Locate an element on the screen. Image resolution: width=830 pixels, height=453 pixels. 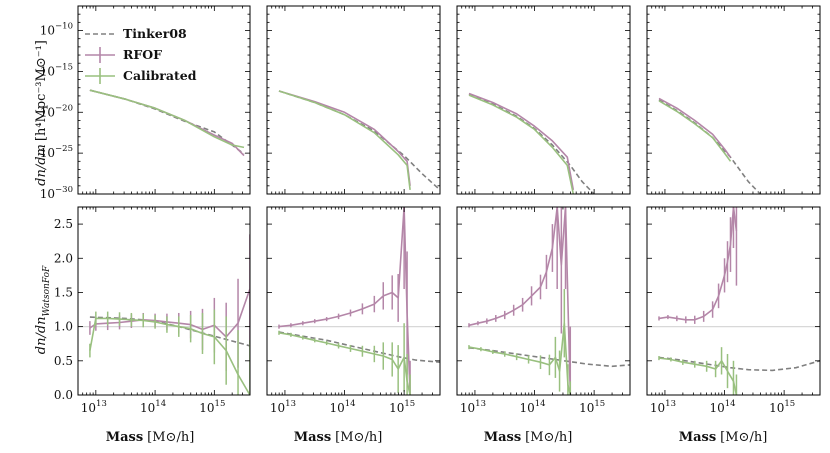
y-tick-label: 1.0 is located at coordinates (63, 327).